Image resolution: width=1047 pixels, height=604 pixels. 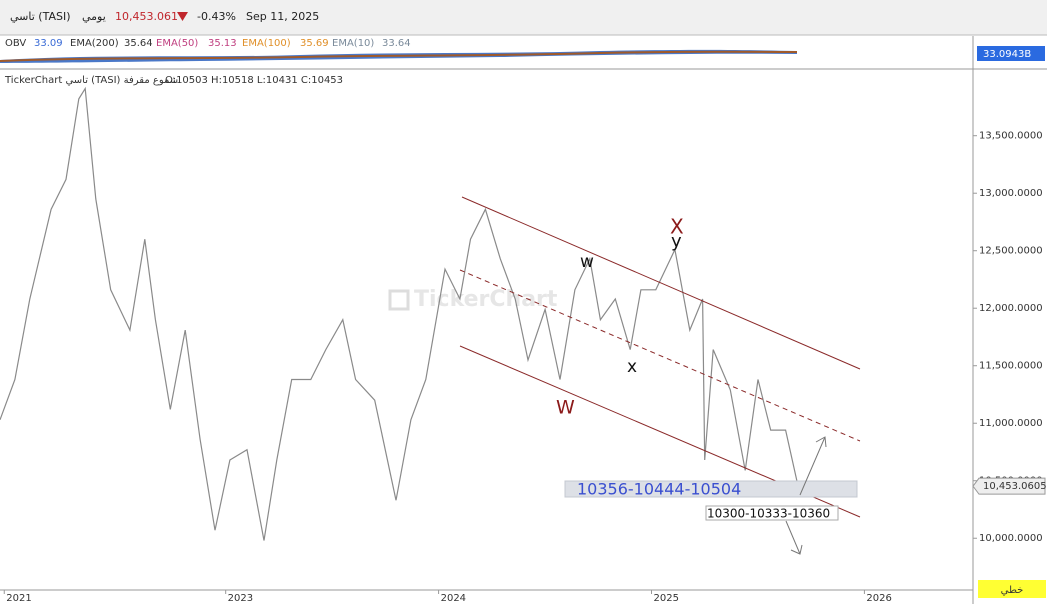 What do you see at coordinates (240, 598) in the screenshot?
I see `x-tick-label: 2023` at bounding box center [240, 598].